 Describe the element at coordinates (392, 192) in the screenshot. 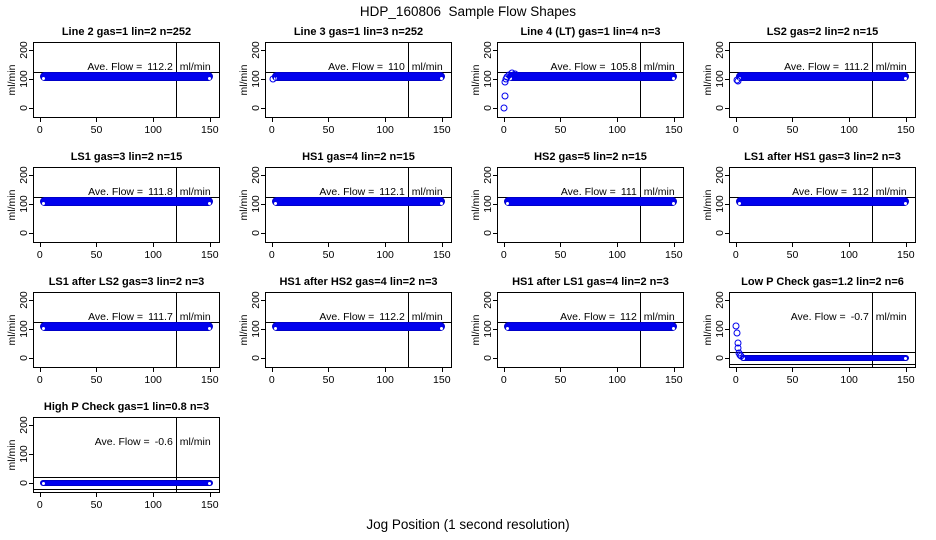

I see `ave-flow-value: 112.1` at that location.